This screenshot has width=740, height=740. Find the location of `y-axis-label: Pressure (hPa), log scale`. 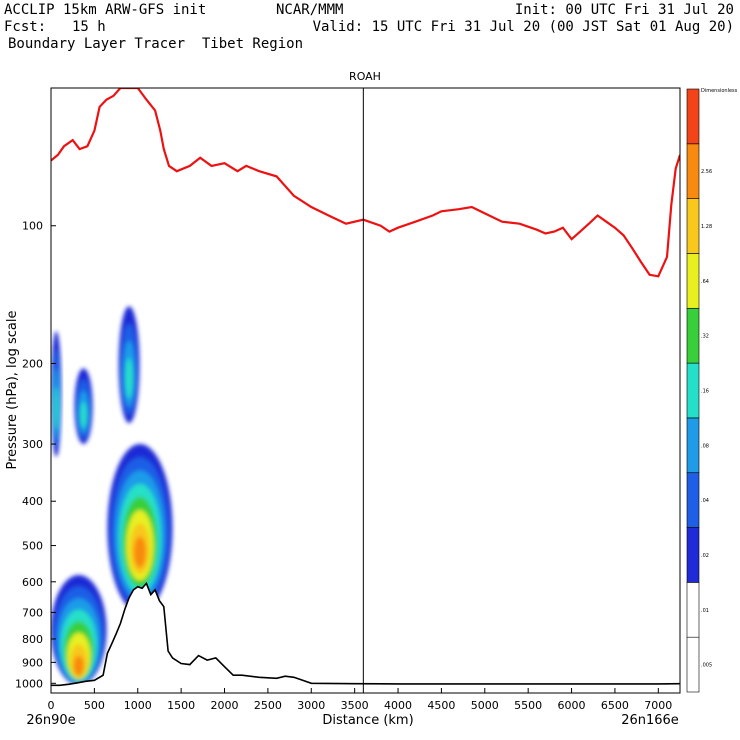

y-axis-label: Pressure (hPa), log scale is located at coordinates (12, 390).